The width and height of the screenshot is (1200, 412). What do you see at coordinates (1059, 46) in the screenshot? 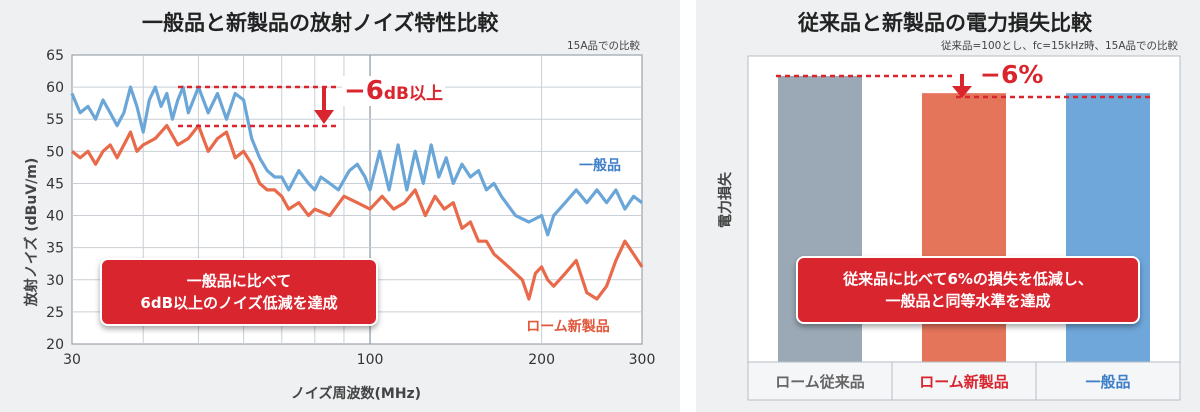
I see `power-loss-chart-subtitle: 従来品=100とし、fc=15kHz時、15A品での比較` at bounding box center [1059, 46].